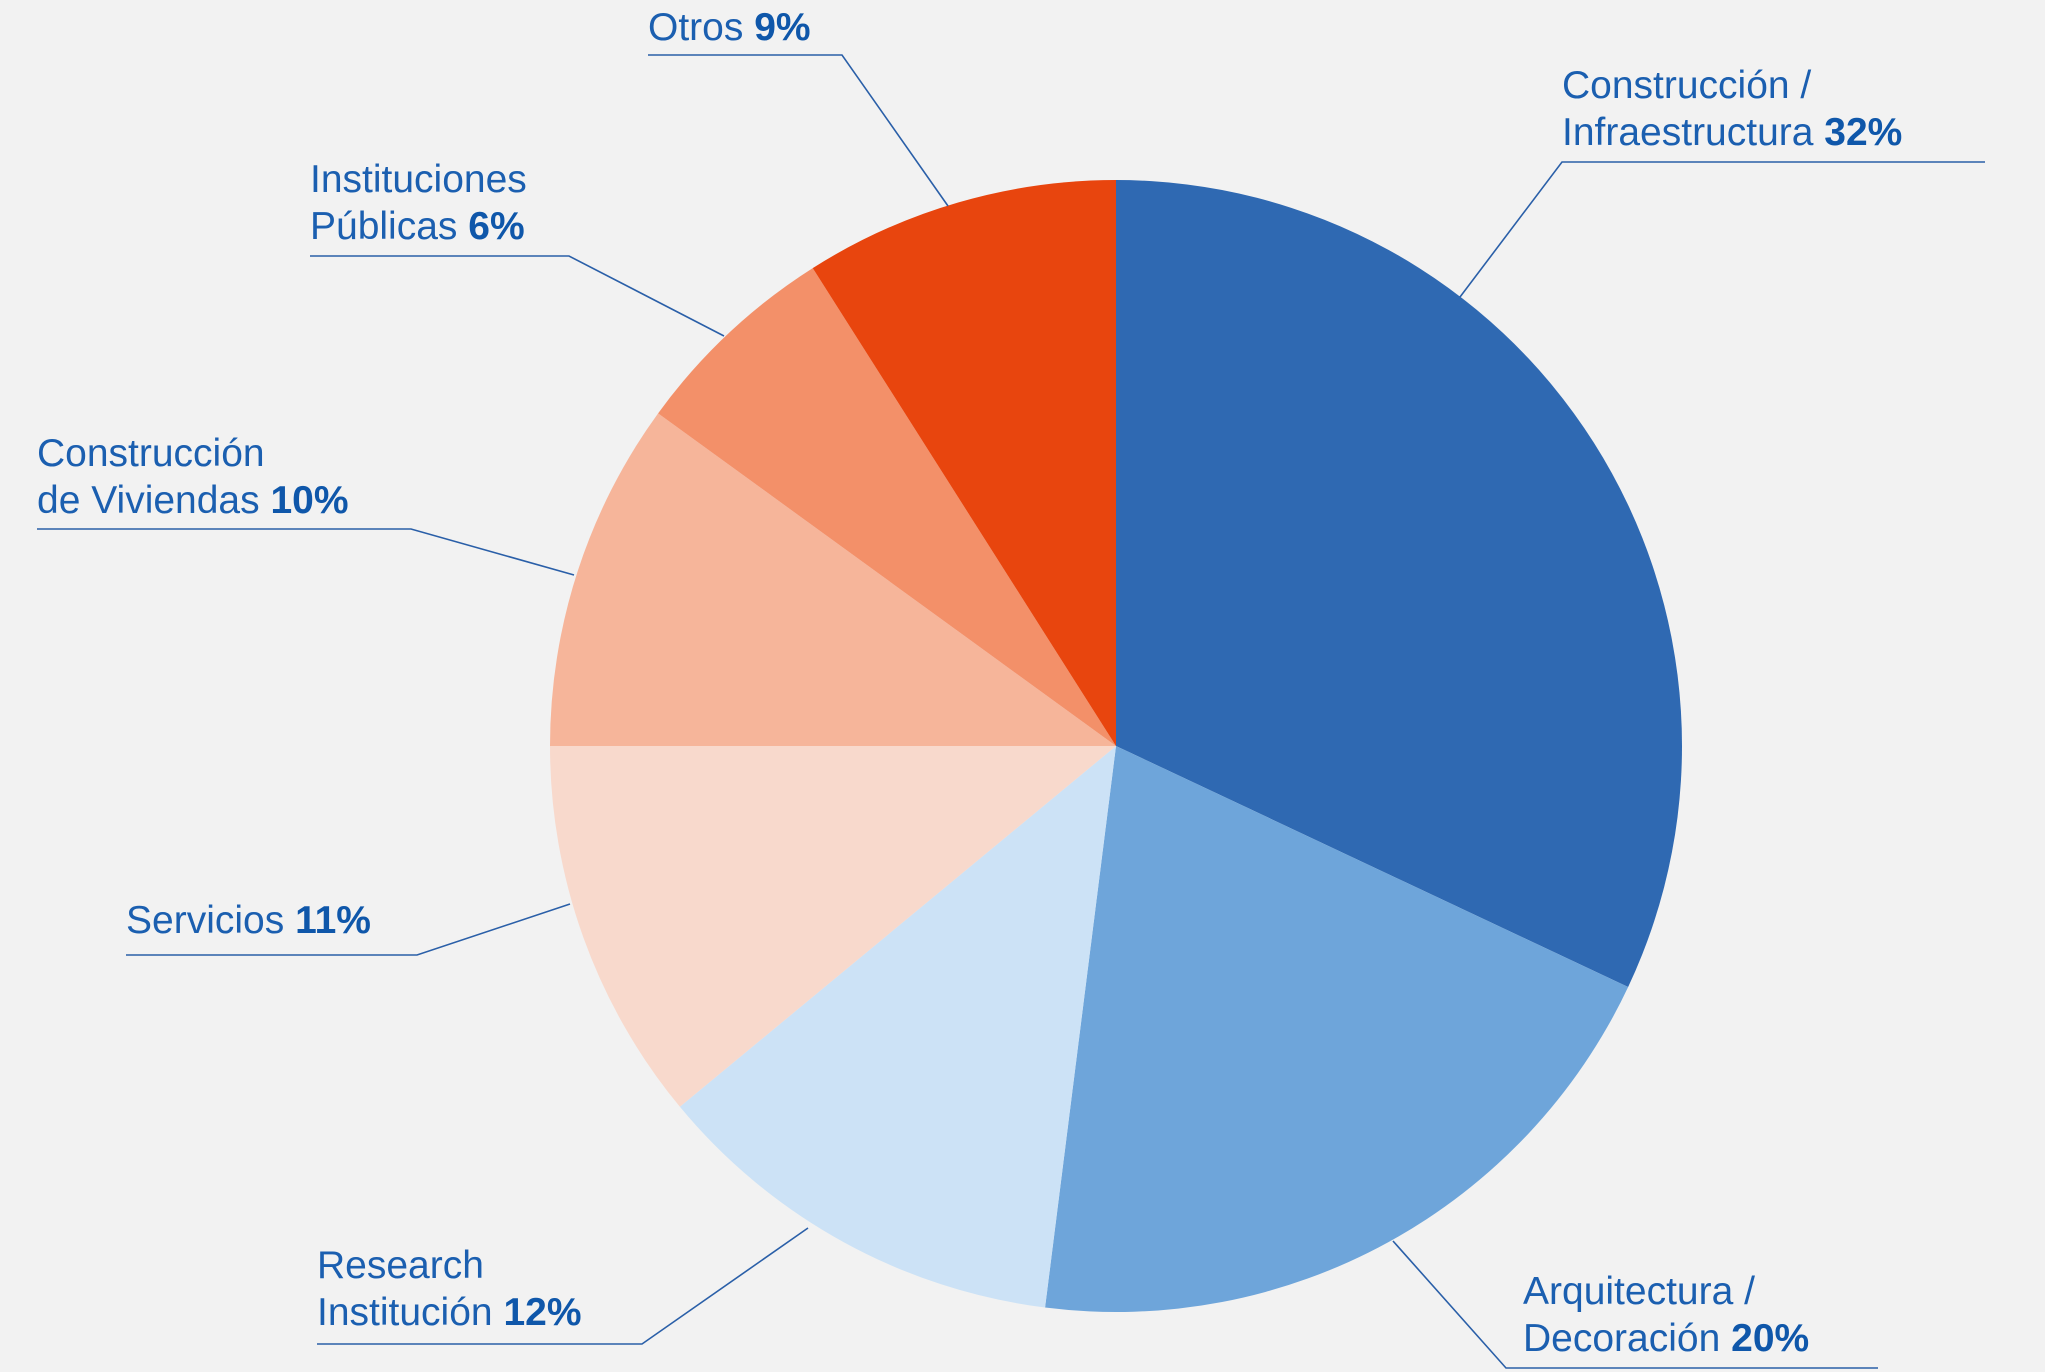  I want to click on percent-label: 20%, so click(1770, 1338).